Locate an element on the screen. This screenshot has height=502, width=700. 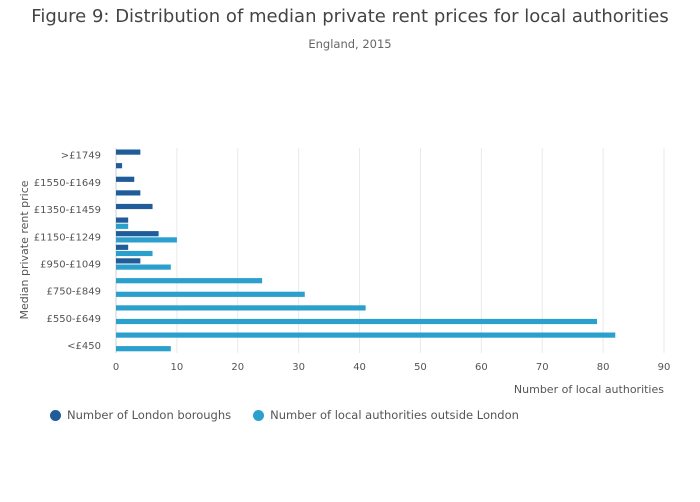
x-tick-label: 80 is located at coordinates (603, 367).